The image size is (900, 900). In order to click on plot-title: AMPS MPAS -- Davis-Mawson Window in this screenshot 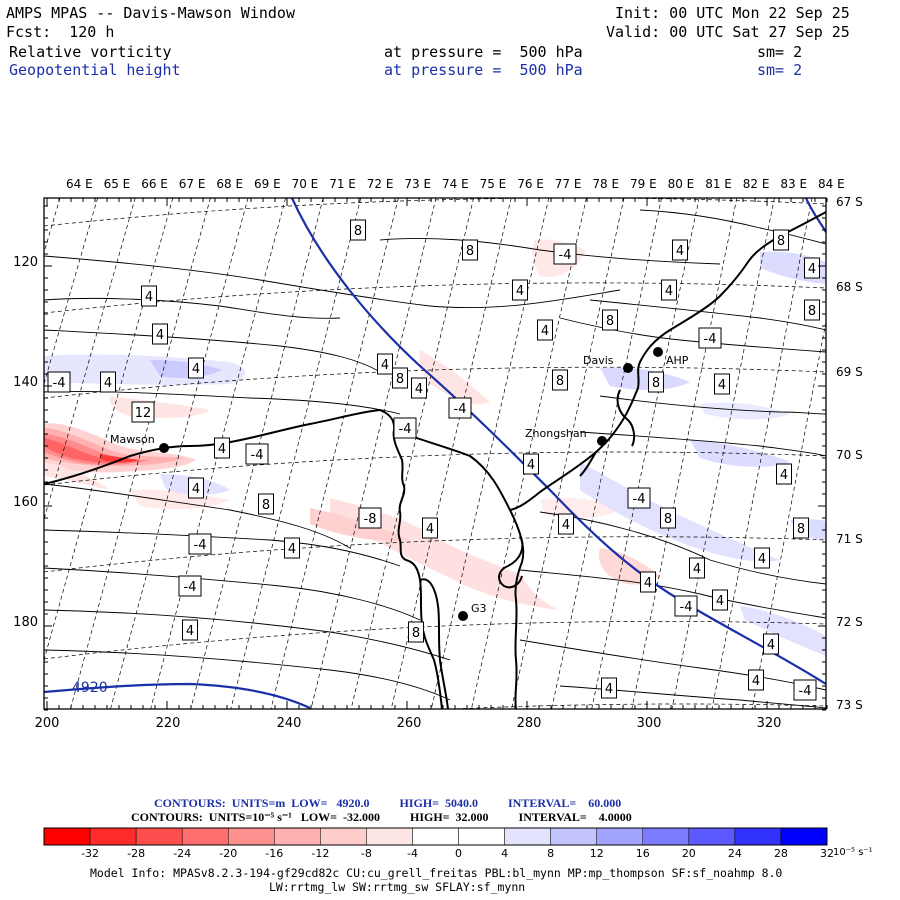, I will do `click(150, 13)`.